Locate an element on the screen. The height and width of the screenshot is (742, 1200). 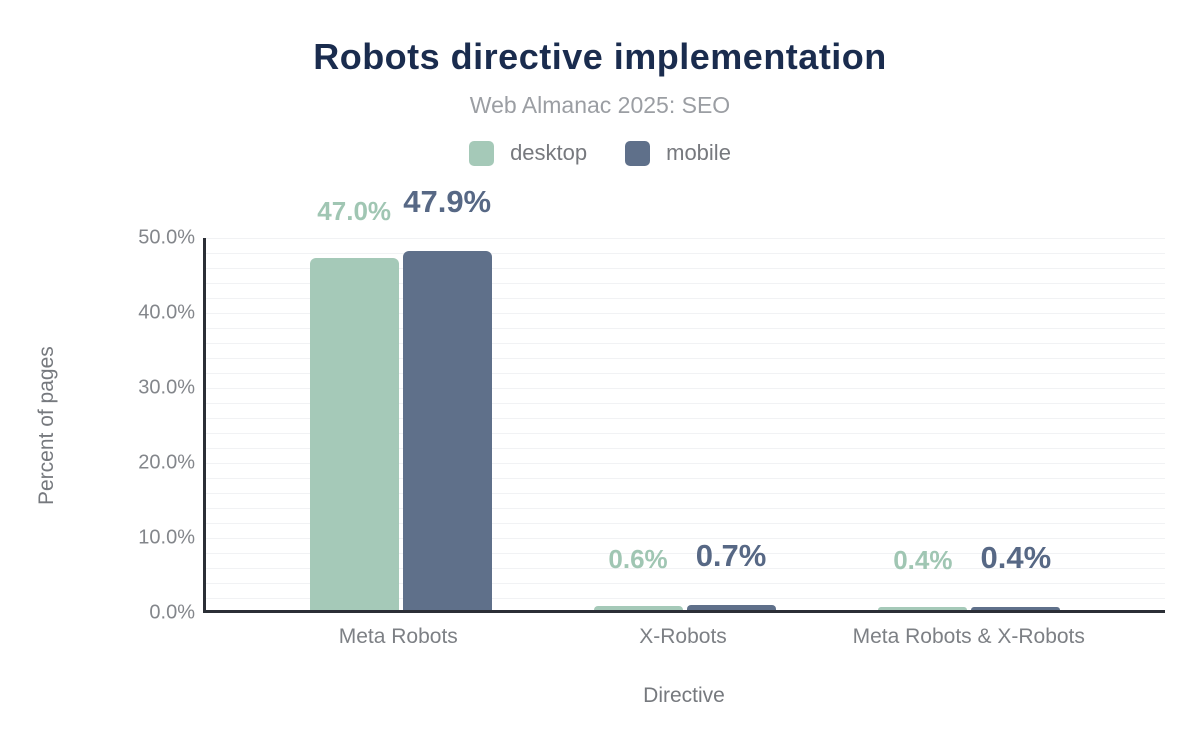
y-tick-label: 30.0% is located at coordinates (166, 387).